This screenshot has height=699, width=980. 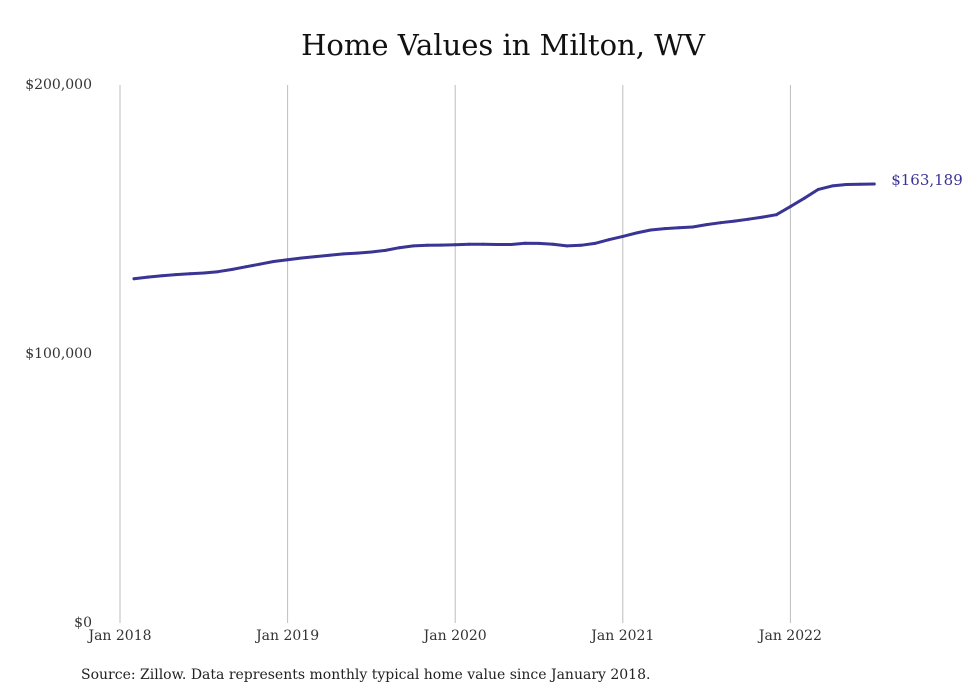 I want to click on x-tick-label: Jan 2021, so click(x=621, y=636).